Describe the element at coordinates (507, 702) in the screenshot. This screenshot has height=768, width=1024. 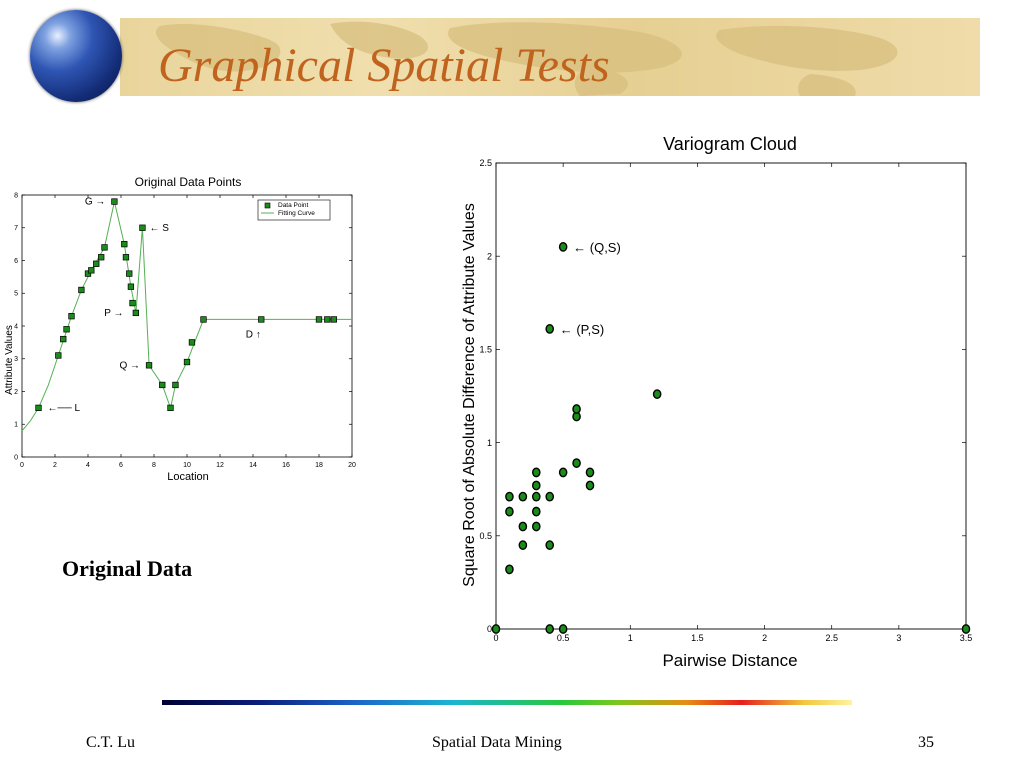
I see `rainbow-divider` at that location.